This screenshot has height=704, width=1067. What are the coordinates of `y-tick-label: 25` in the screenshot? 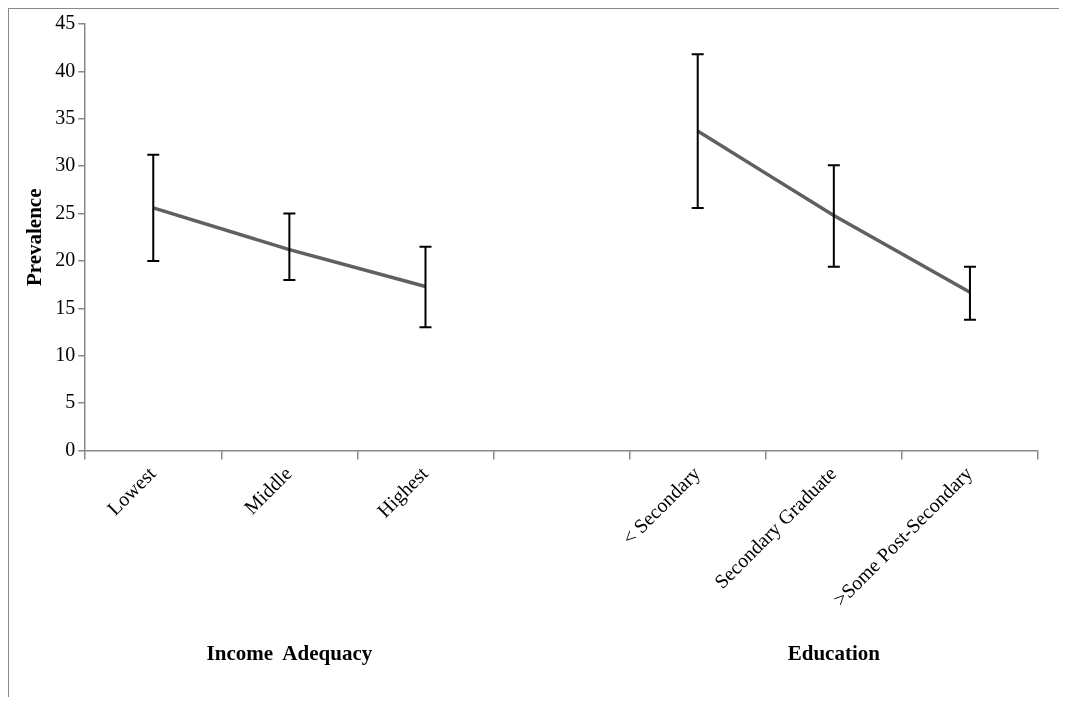 It's located at (65, 211).